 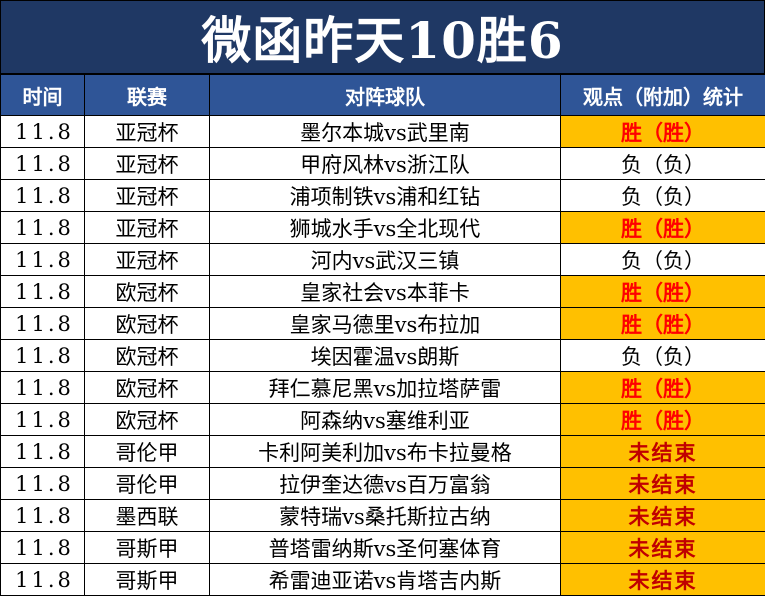 I want to click on cell-match: 普塔雷纳斯vs圣何塞体育, so click(x=385, y=548).